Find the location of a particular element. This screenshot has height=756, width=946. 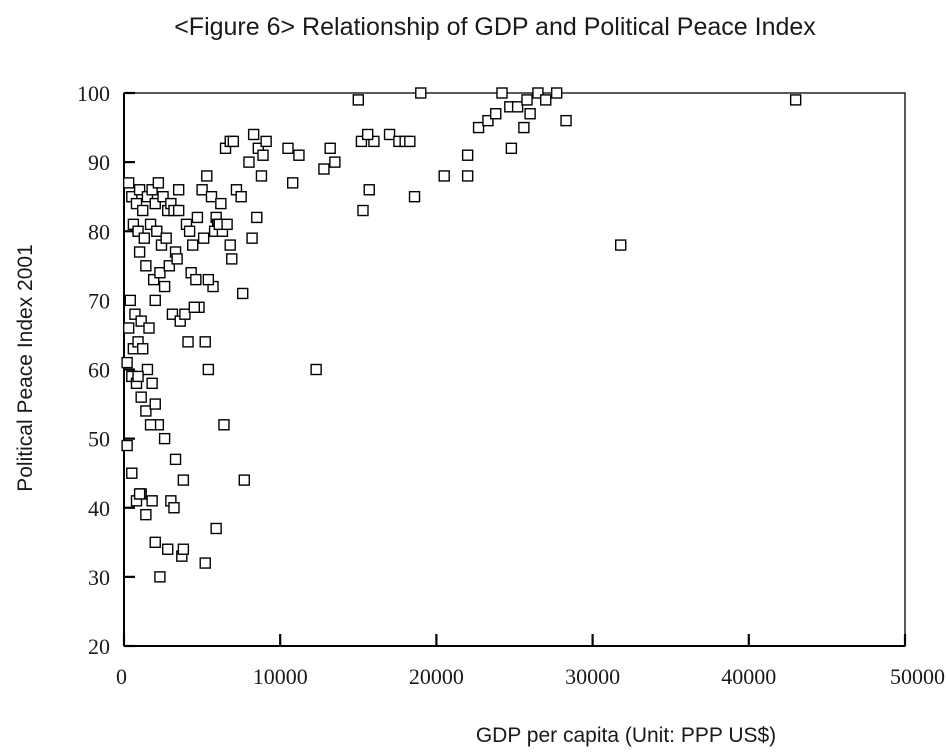

y-tick-label: 90 is located at coordinates (99, 162).